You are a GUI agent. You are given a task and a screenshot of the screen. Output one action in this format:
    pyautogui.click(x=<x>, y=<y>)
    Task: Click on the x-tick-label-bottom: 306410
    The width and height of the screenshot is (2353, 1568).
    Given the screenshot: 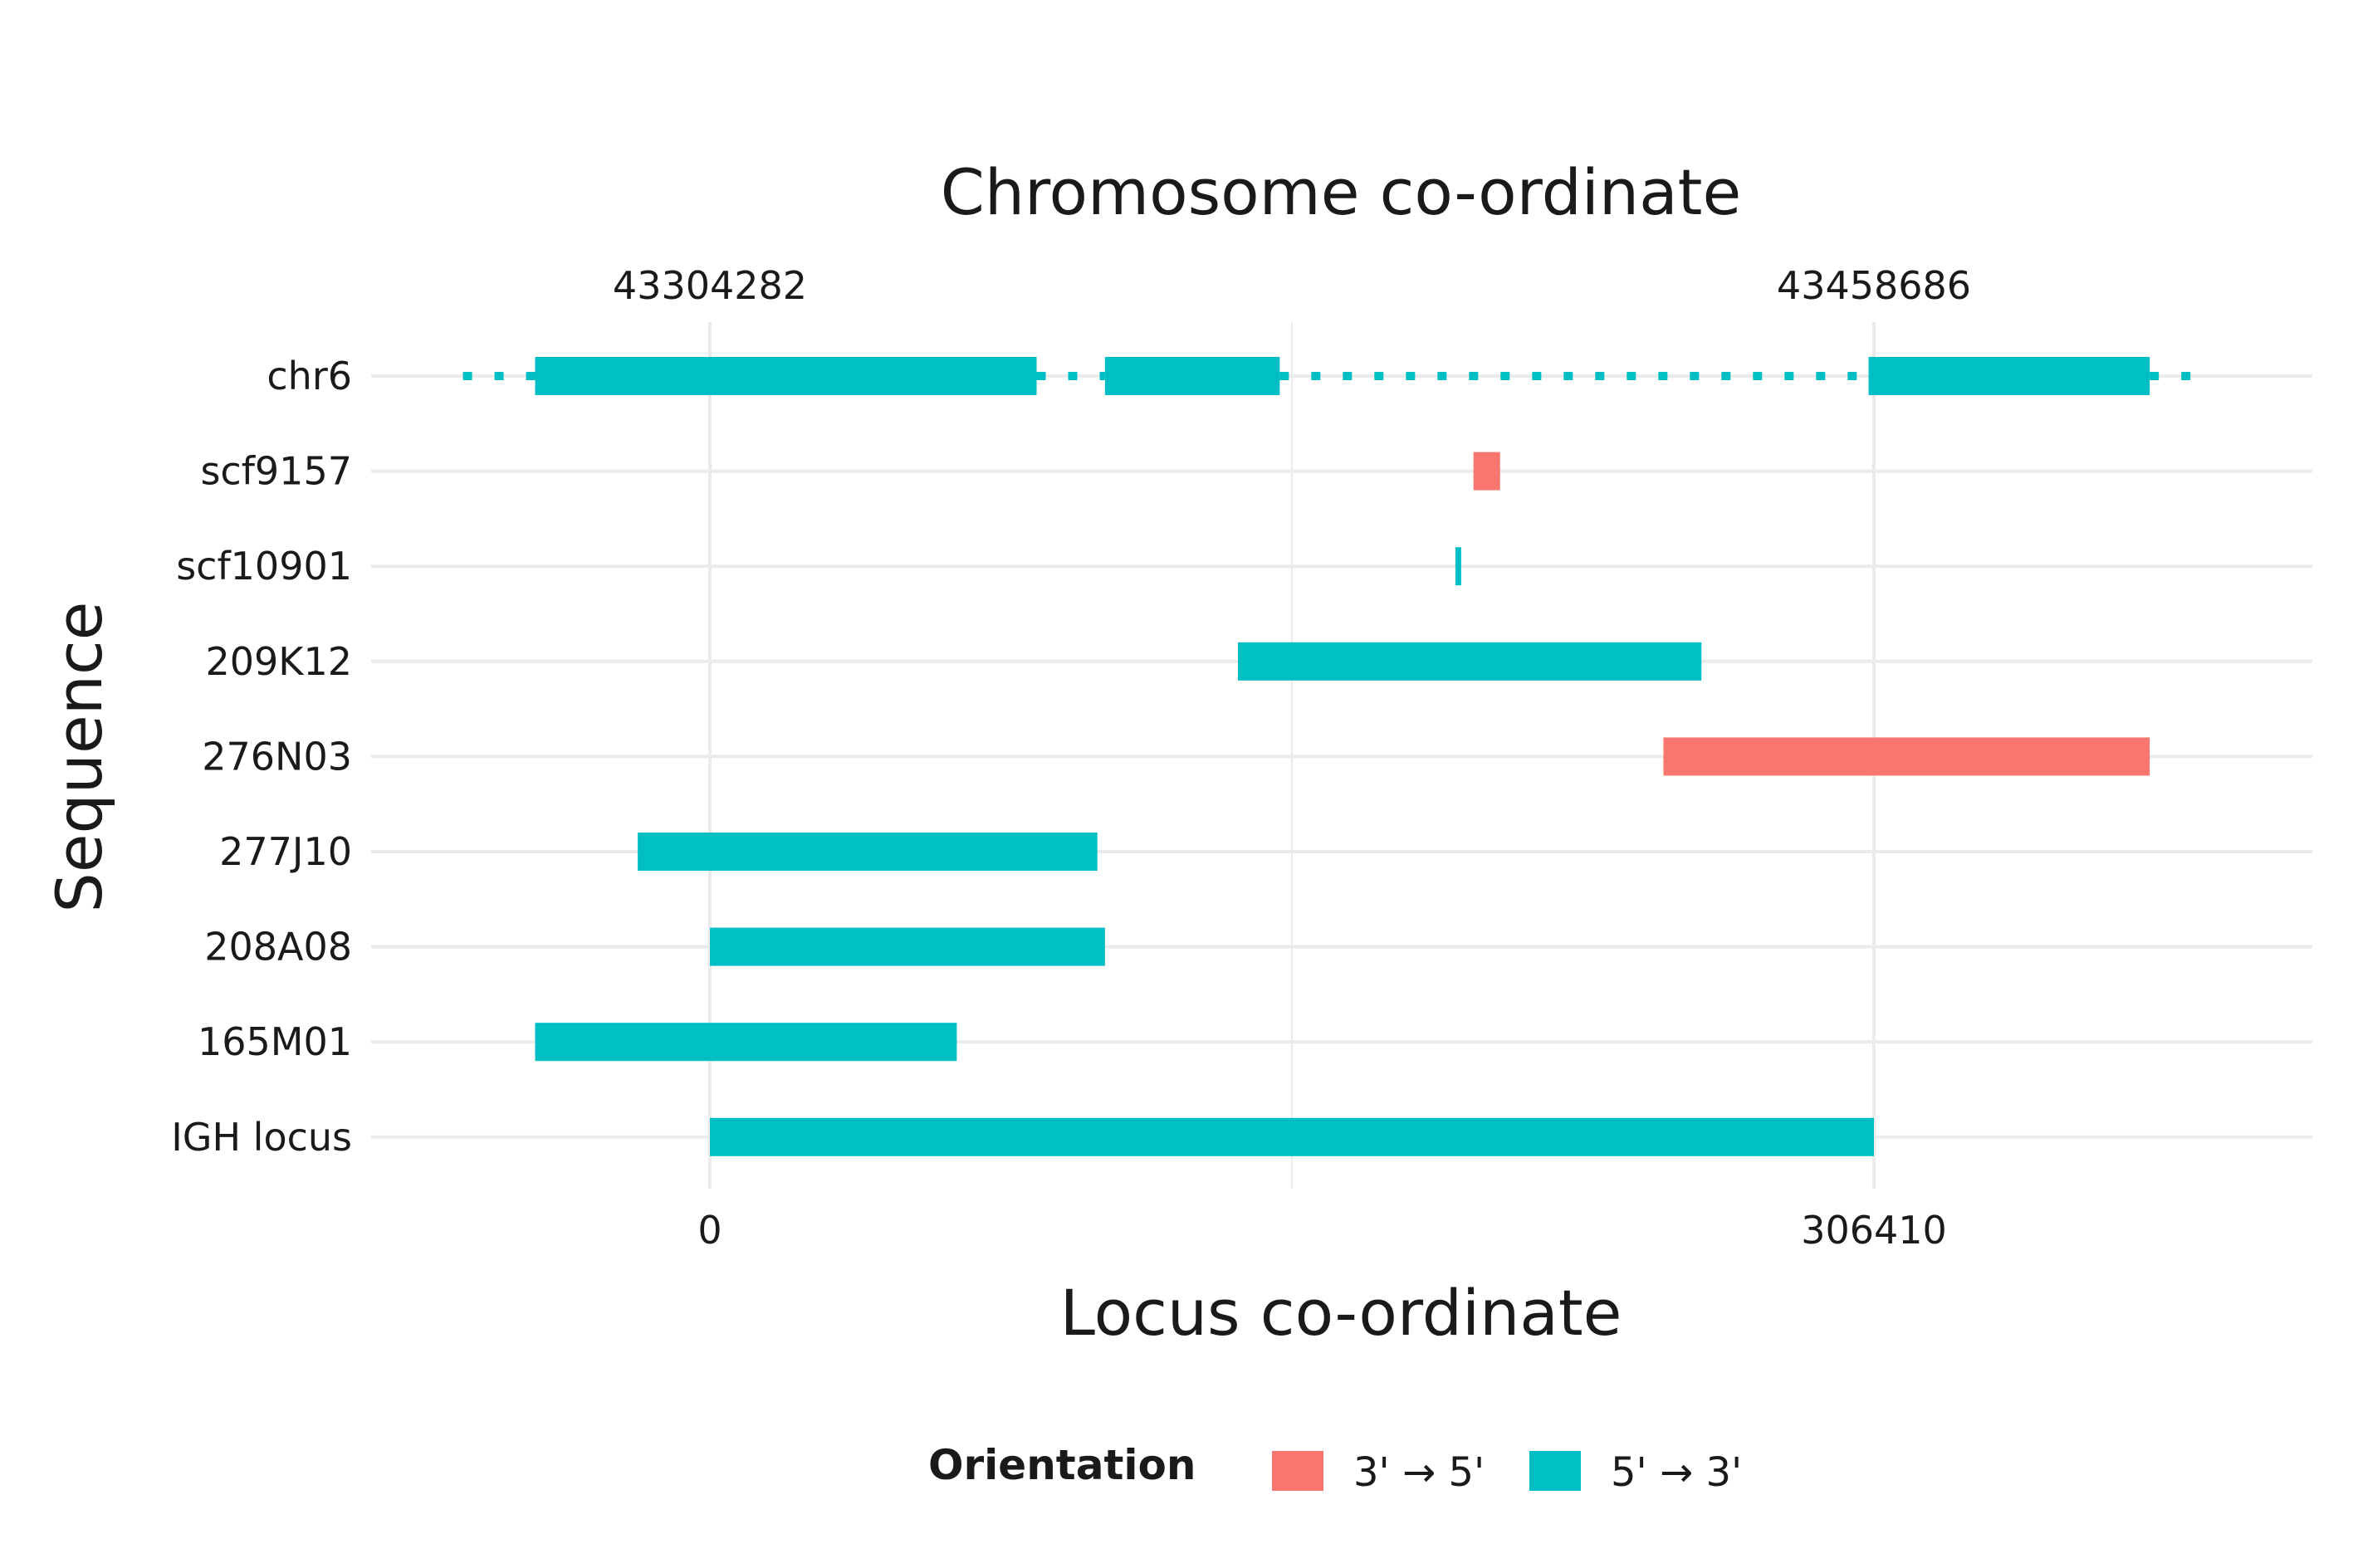 What is the action you would take?
    pyautogui.click(x=1874, y=1231)
    